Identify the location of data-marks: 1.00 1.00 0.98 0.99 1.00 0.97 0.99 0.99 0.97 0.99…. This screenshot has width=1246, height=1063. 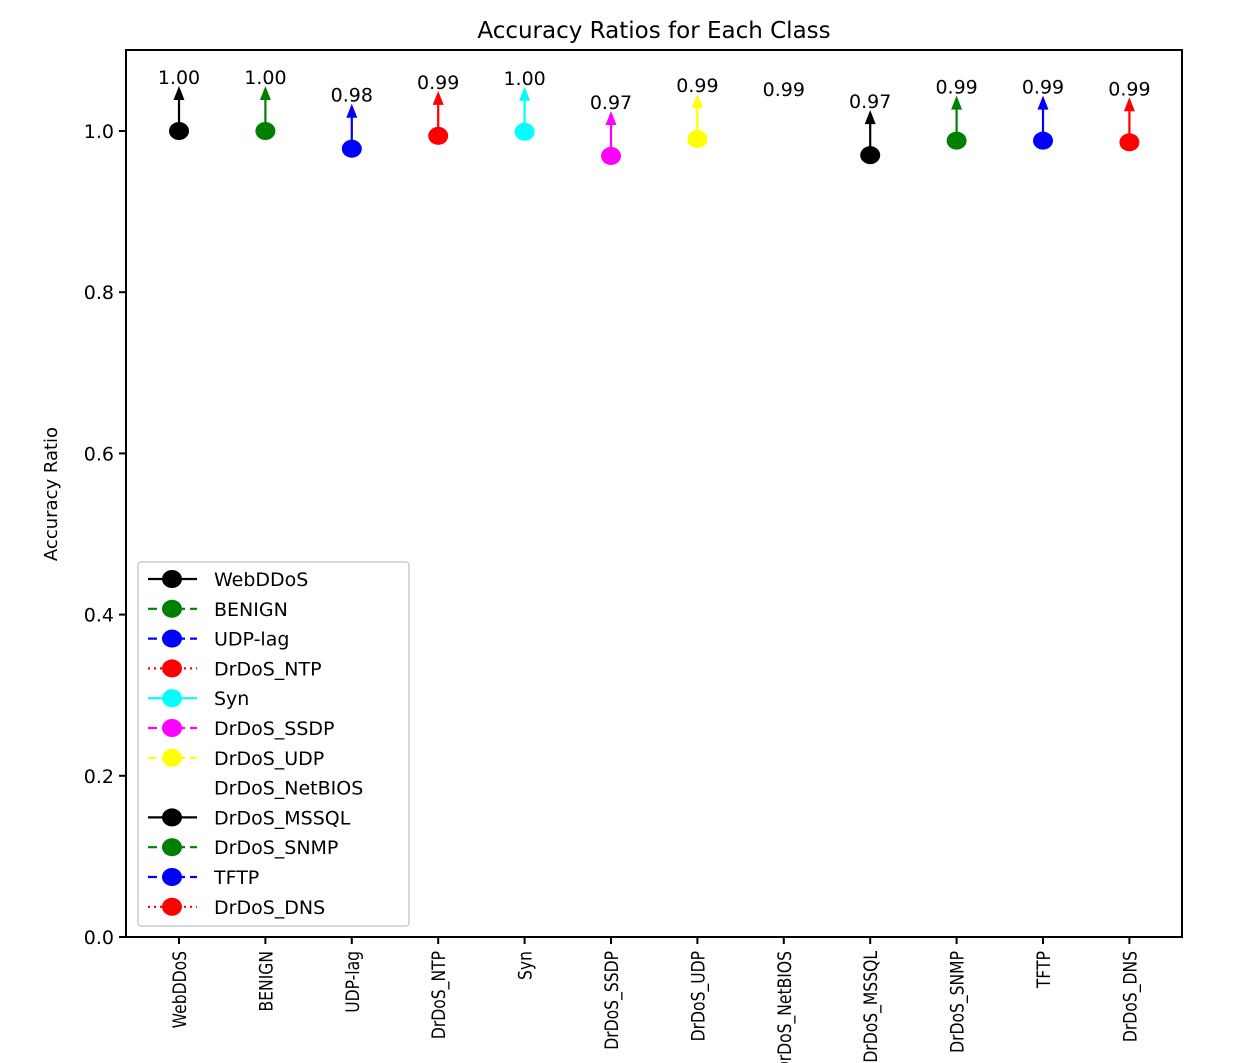
(654, 116).